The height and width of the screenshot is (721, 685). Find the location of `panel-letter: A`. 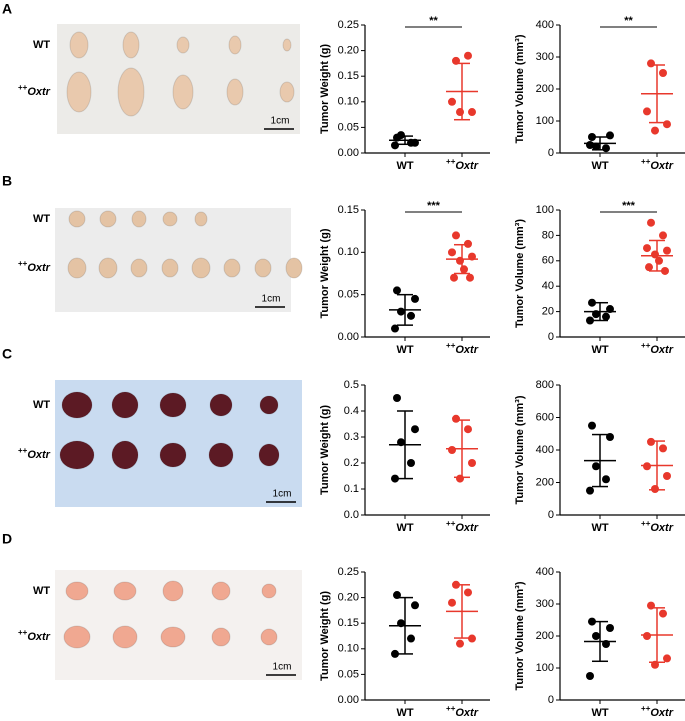

panel-letter: A is located at coordinates (7, 9).